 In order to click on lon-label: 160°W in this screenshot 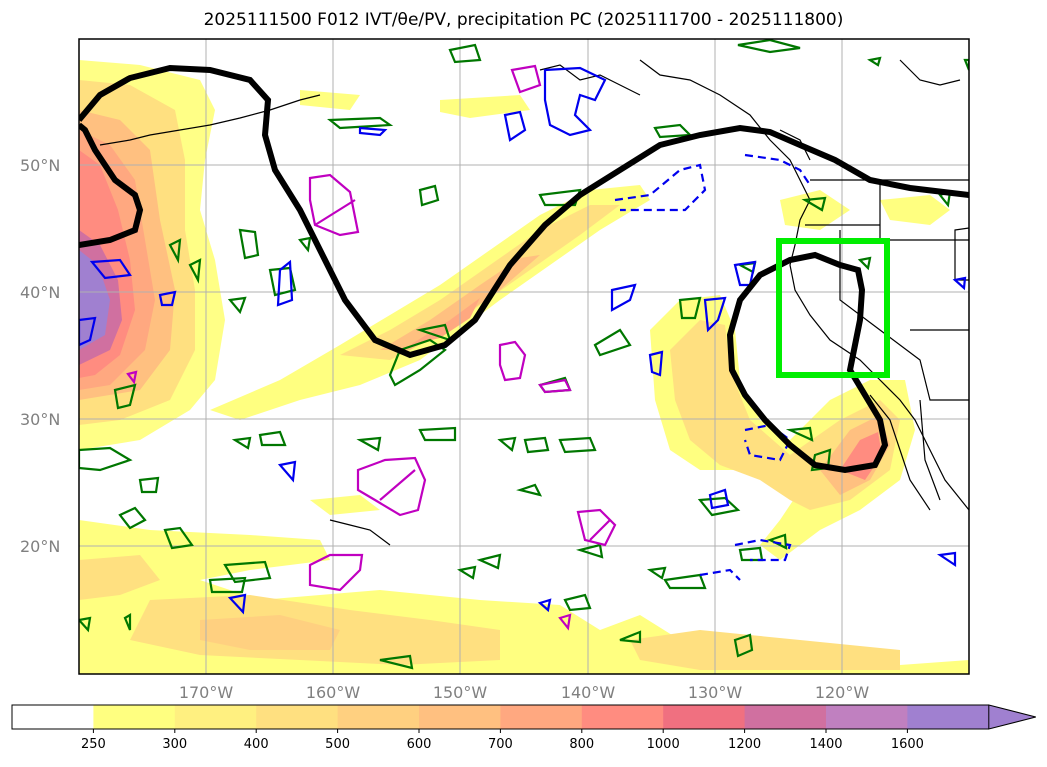, I will do `click(333, 692)`.